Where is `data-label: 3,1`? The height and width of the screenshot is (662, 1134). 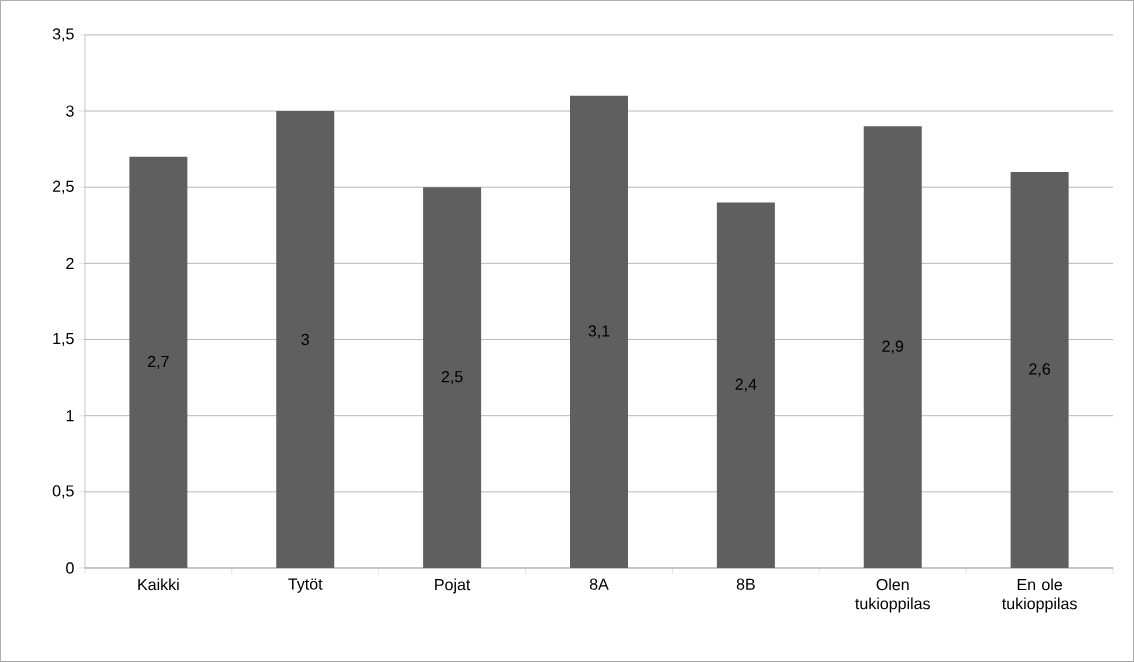 data-label: 3,1 is located at coordinates (599, 332).